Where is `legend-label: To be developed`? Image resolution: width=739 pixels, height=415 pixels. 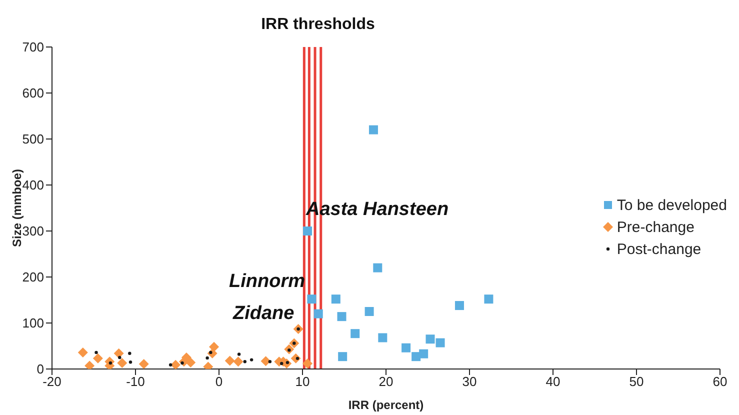
legend-label: To be developed is located at coordinates (671, 205).